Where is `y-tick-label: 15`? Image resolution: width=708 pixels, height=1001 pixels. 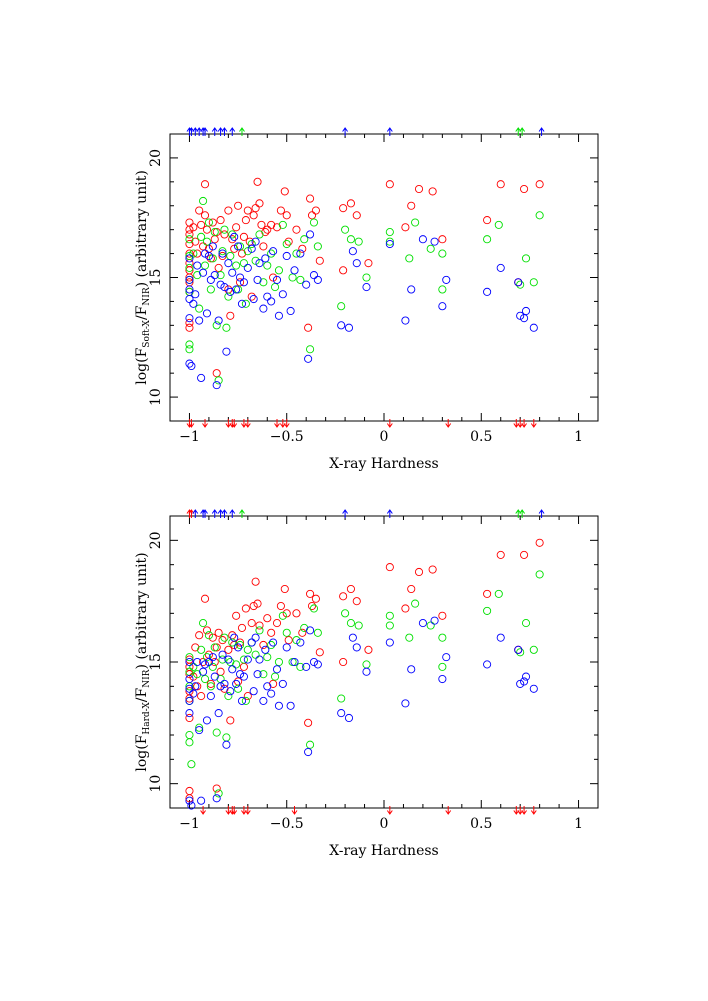
y-tick-label: 15 is located at coordinates (156, 278).